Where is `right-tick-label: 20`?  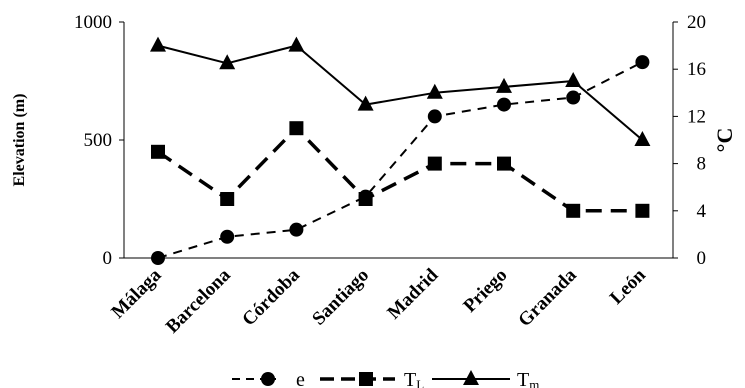
right-tick-label: 20 is located at coordinates (696, 22).